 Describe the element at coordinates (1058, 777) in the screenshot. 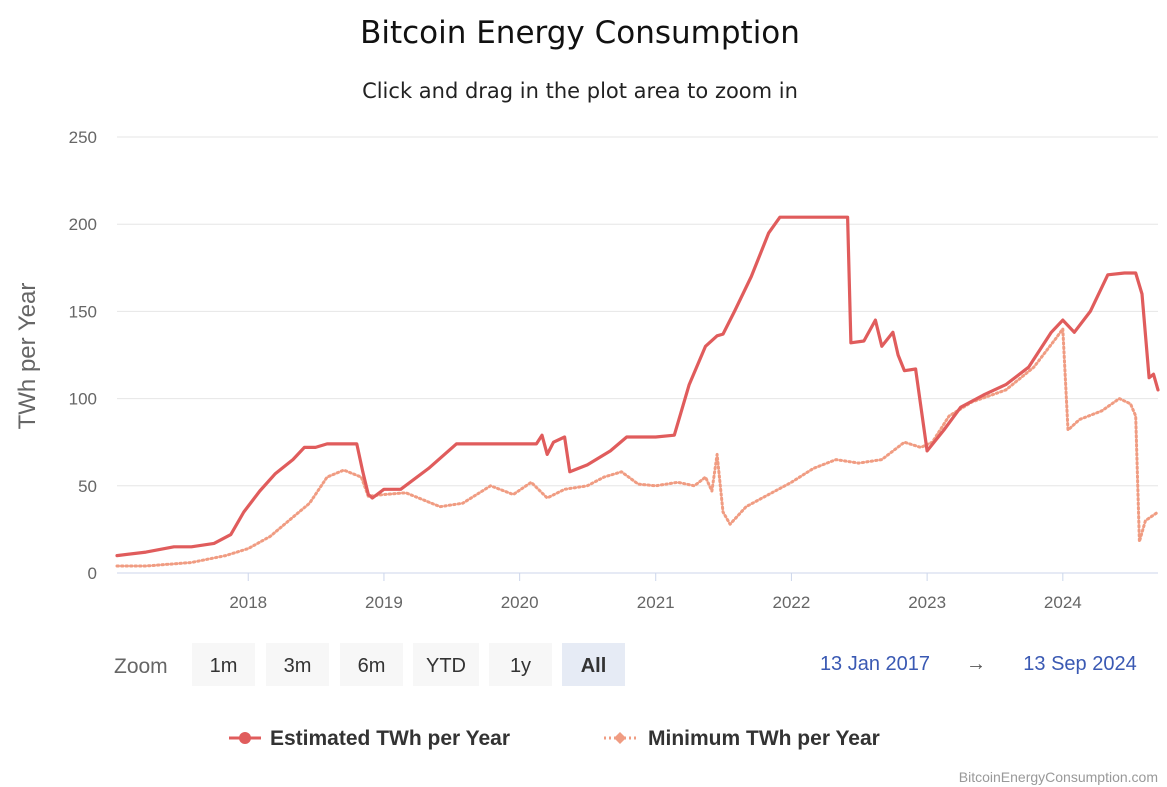

I see `credits: BitcoinEnergyConsumption.com` at that location.